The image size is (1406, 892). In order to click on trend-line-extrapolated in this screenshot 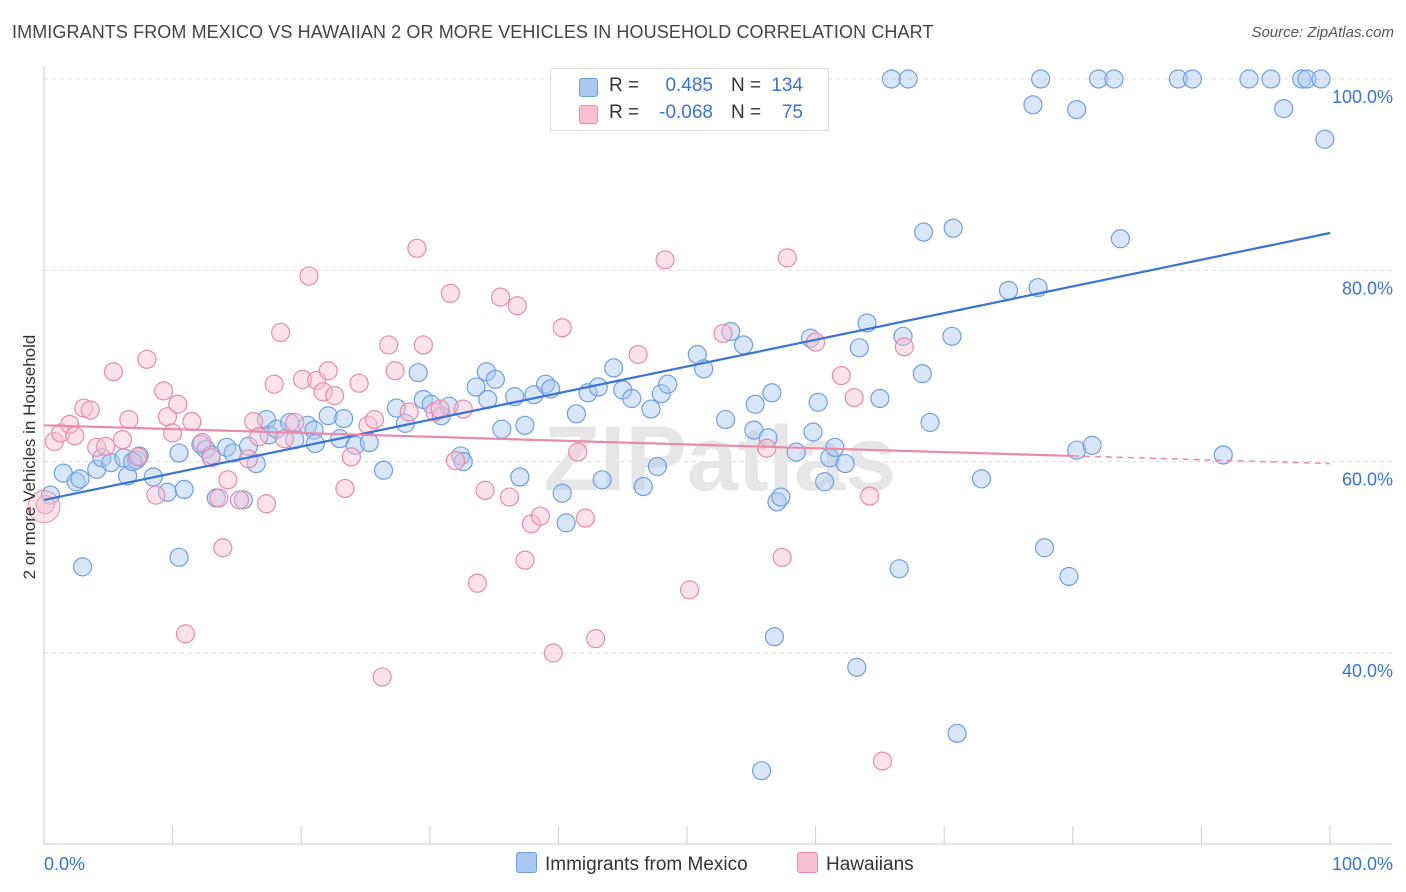, I will do `click(1201, 460)`.